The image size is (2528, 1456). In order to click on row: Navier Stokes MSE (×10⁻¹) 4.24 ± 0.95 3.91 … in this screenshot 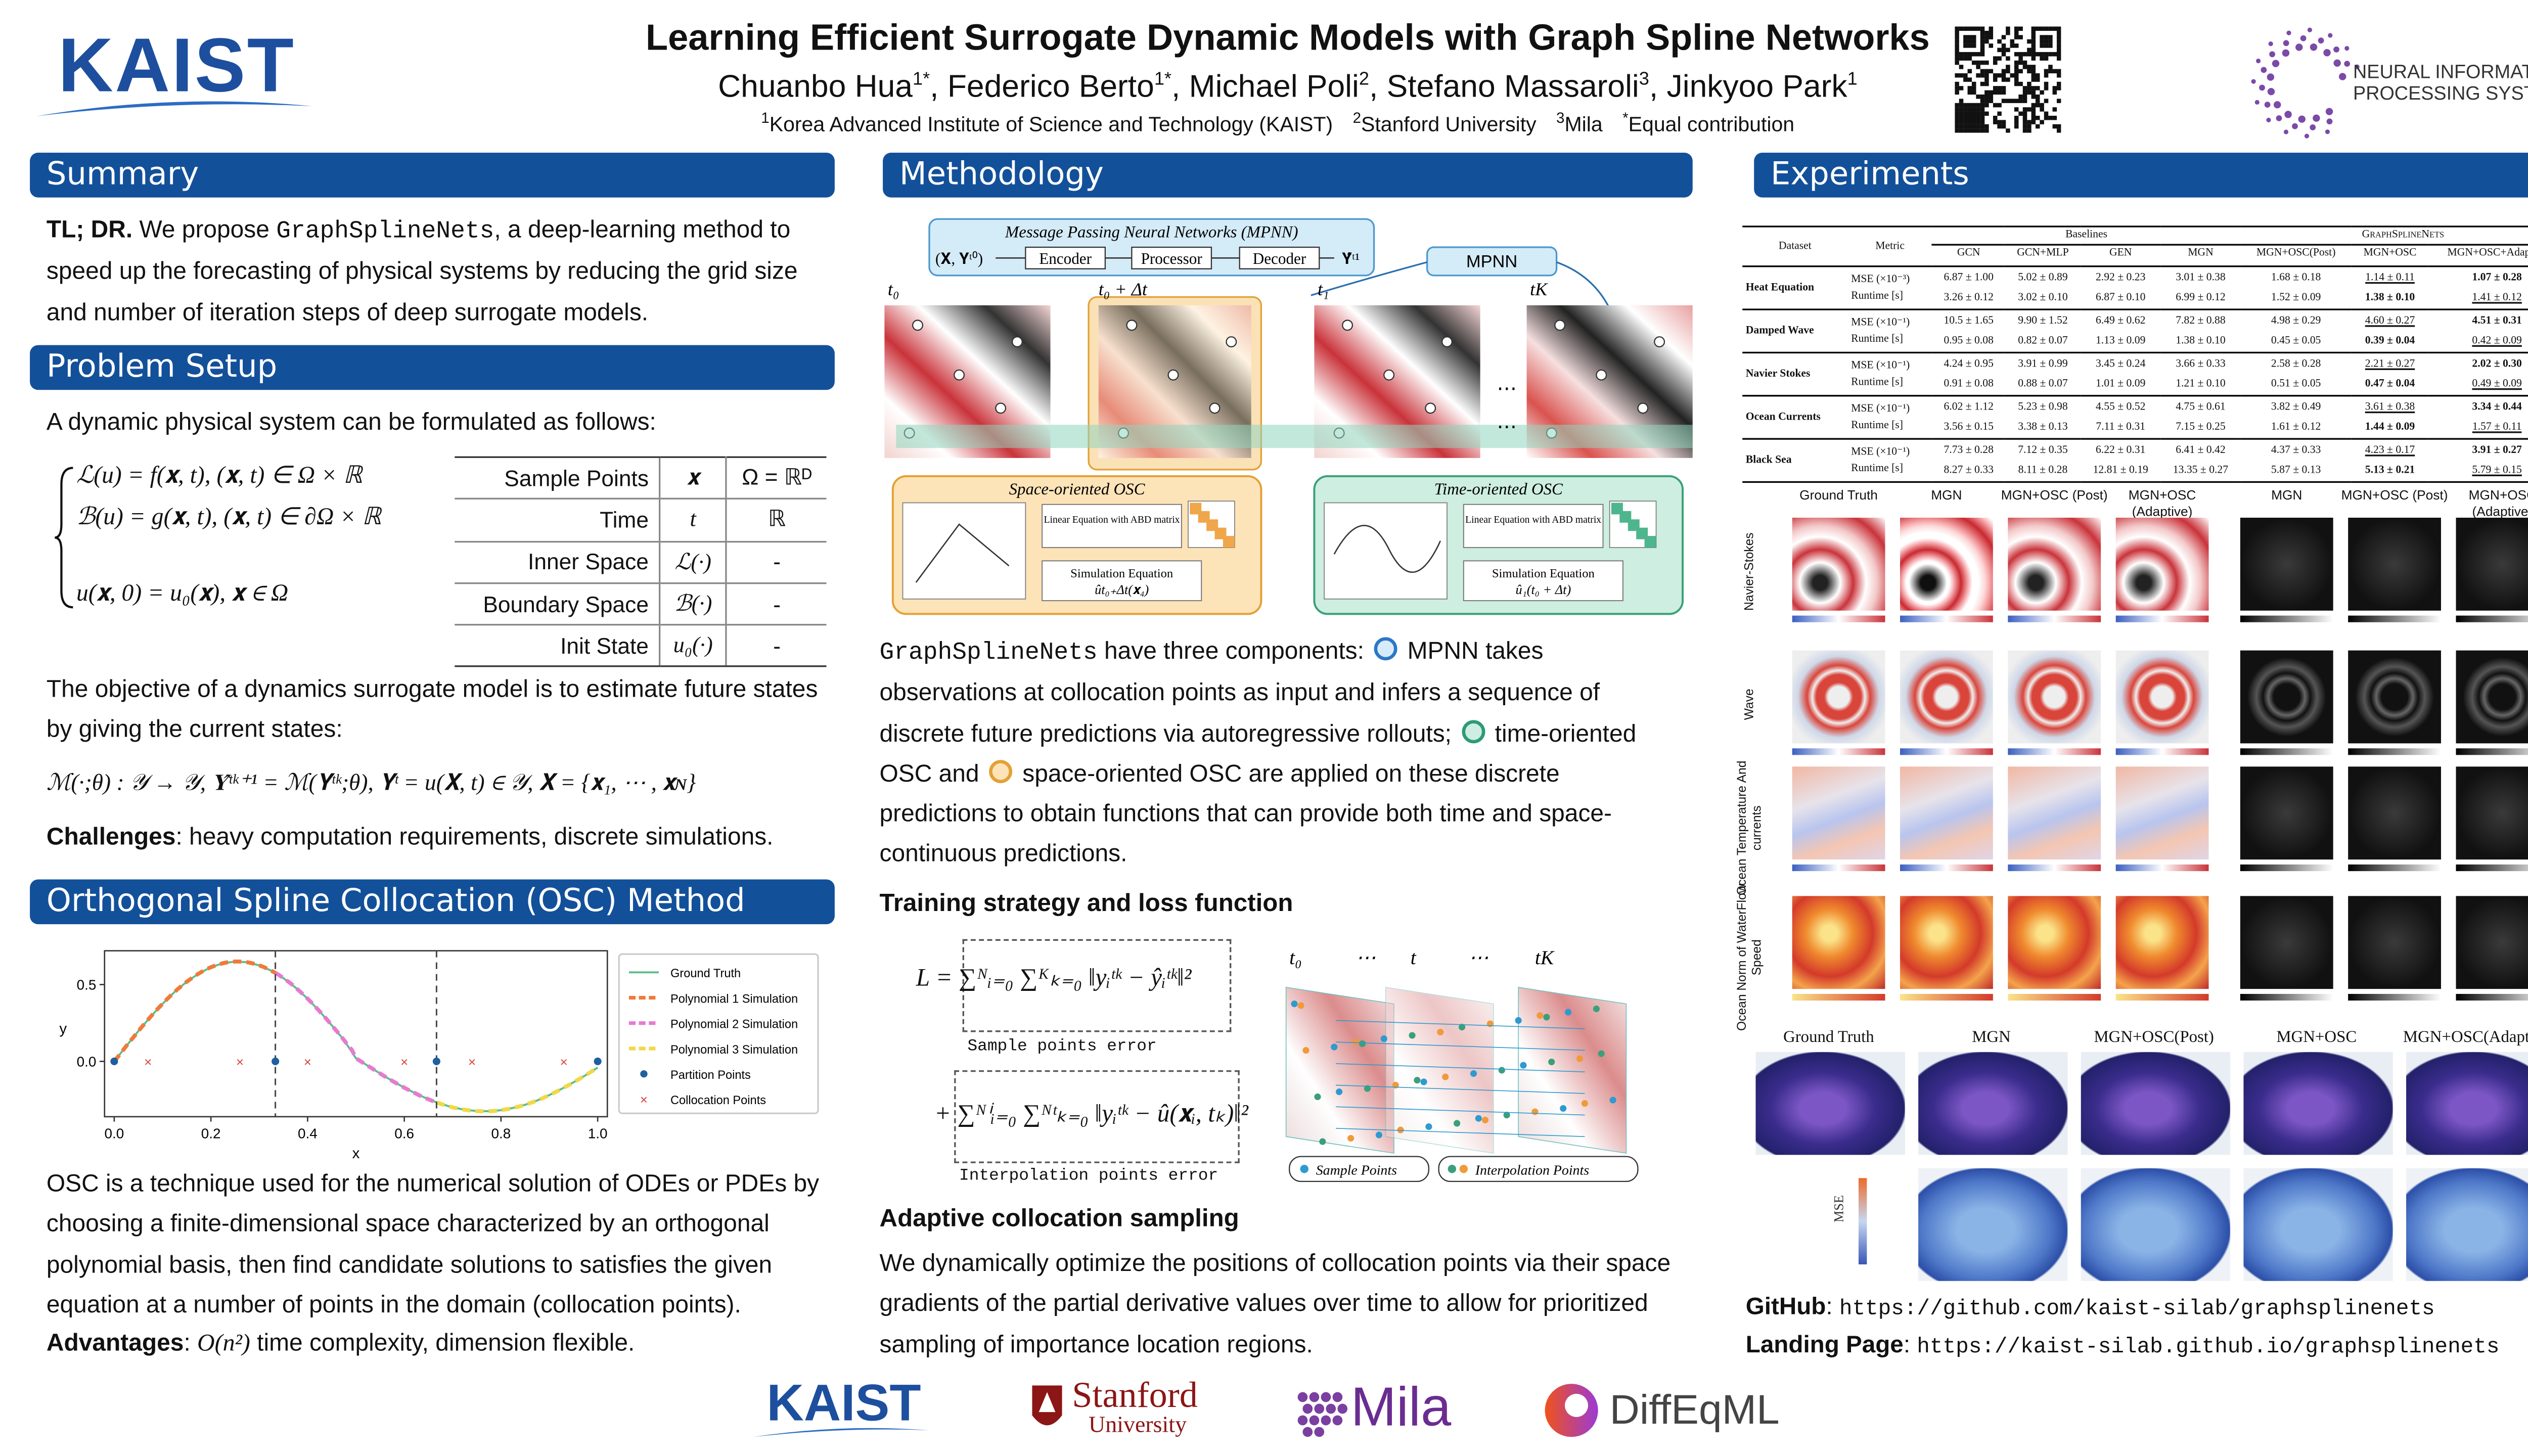, I will do `click(2135, 365)`.